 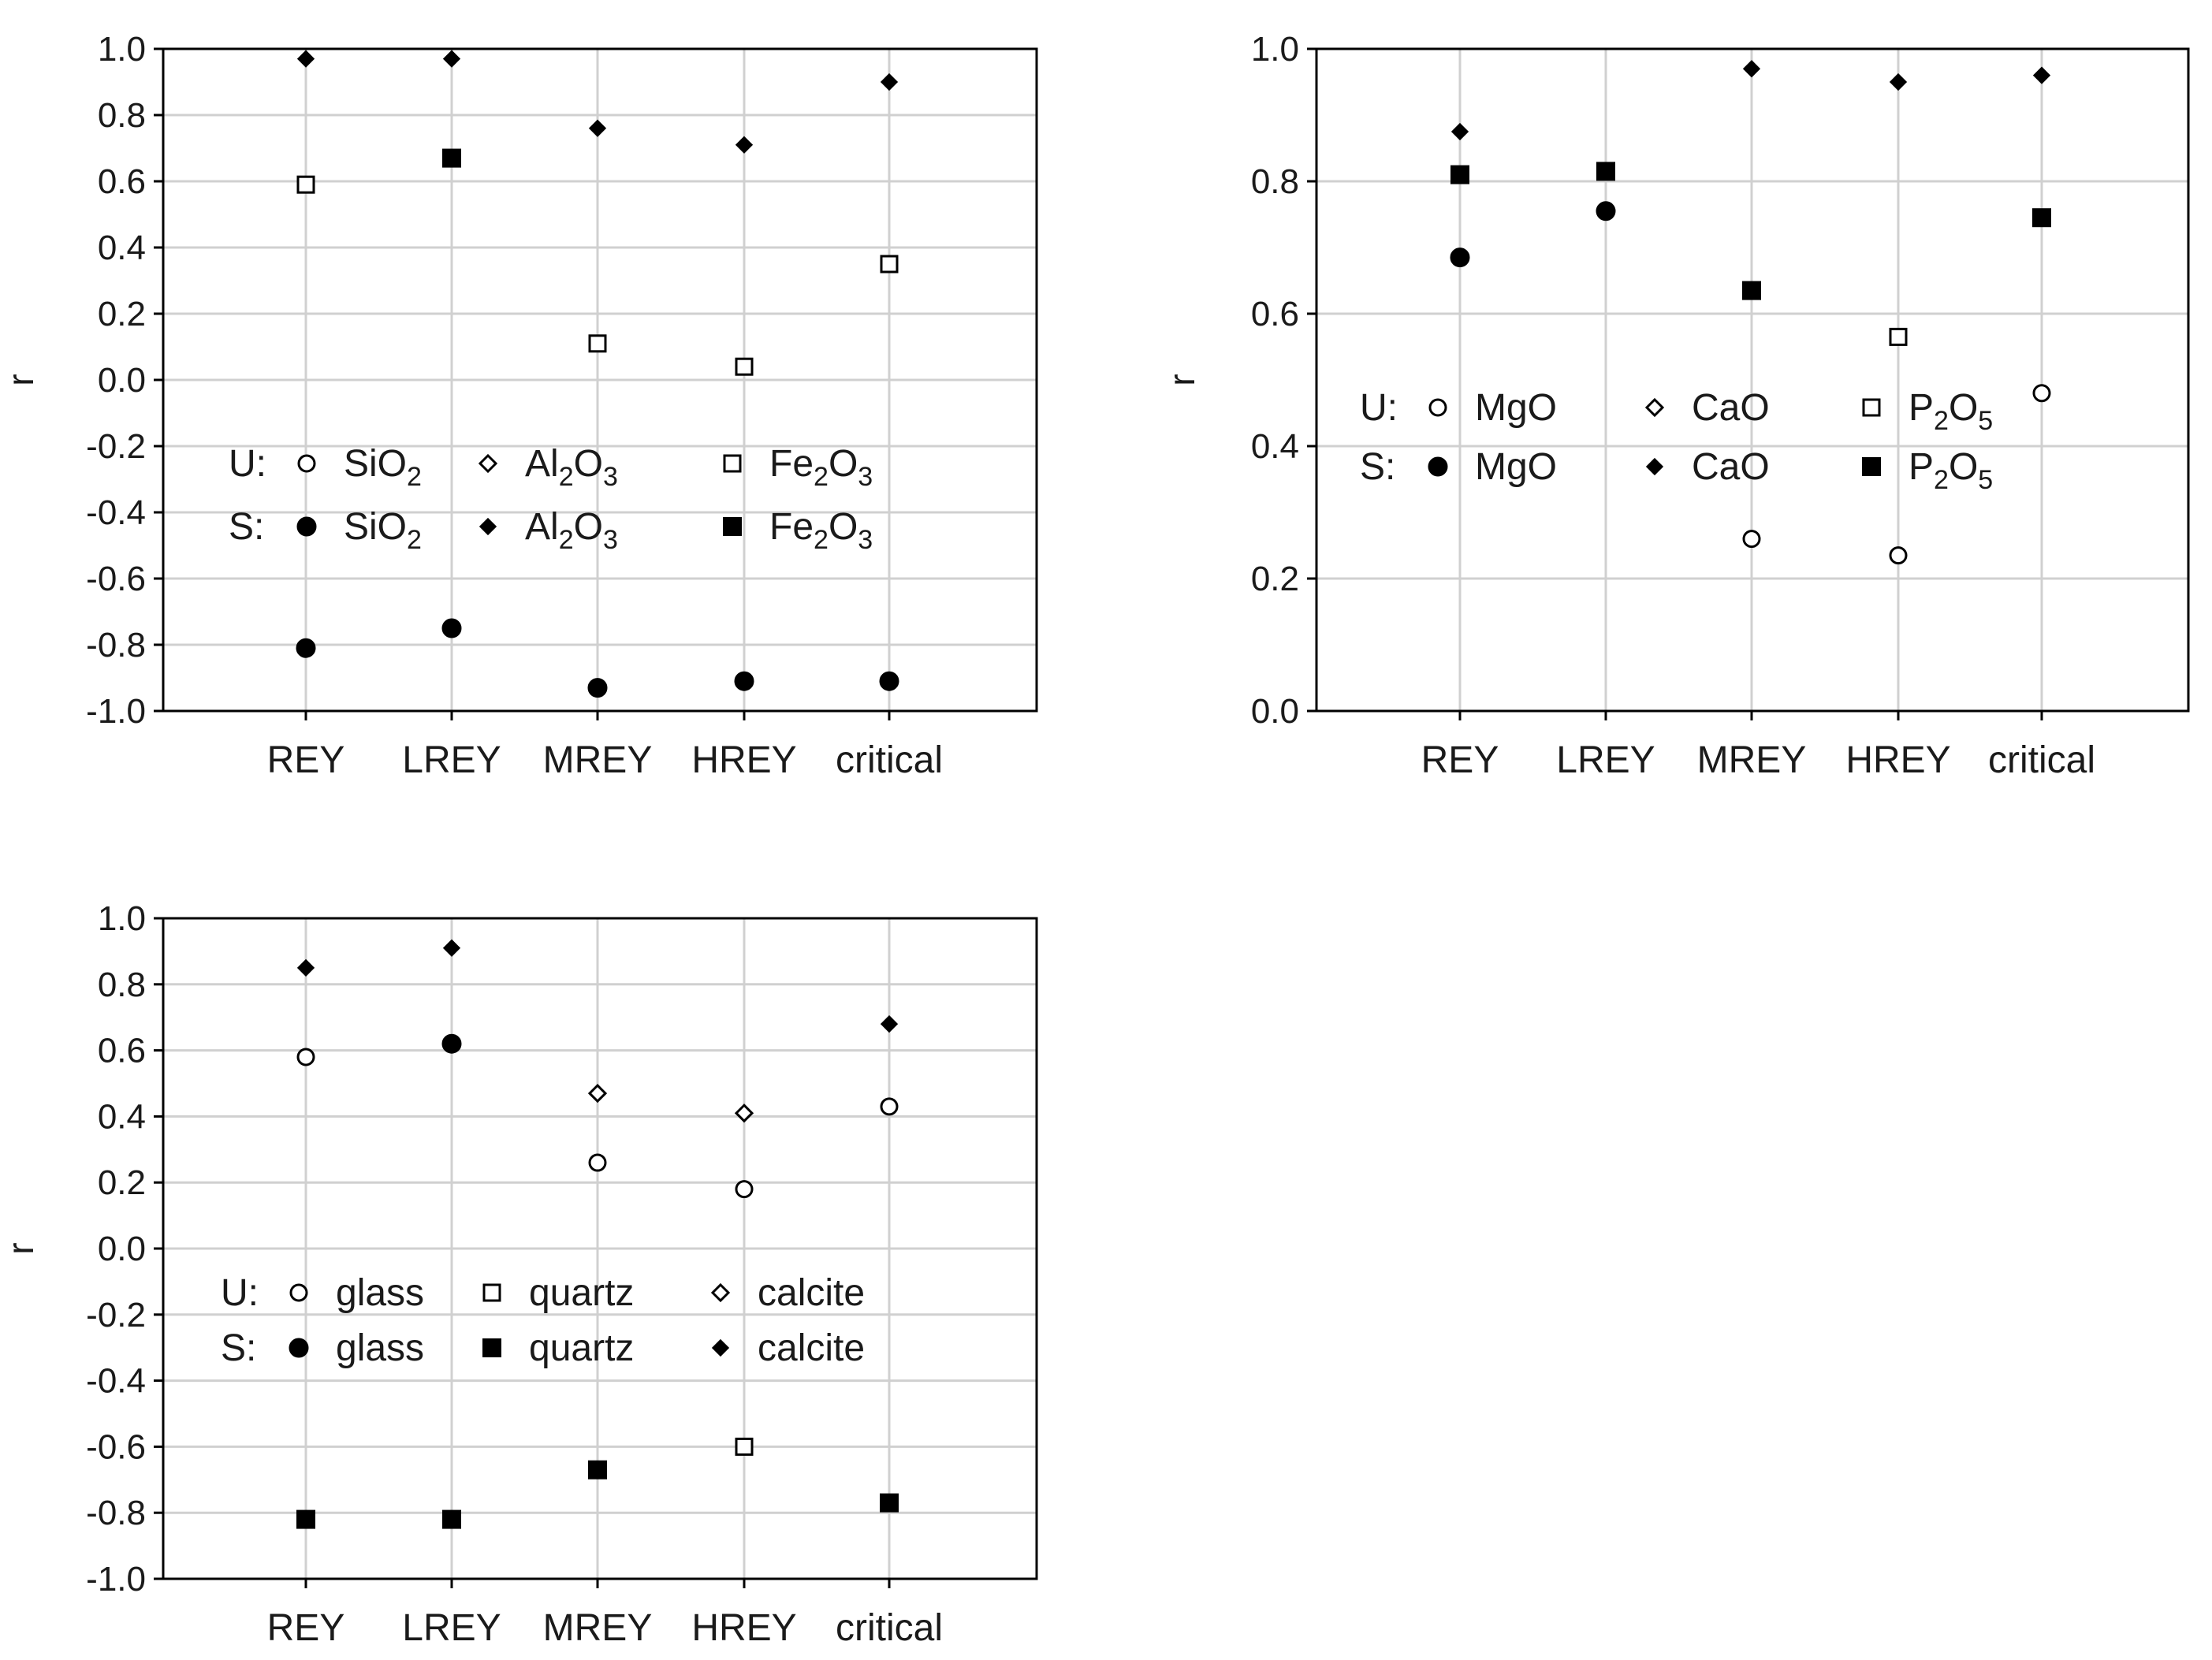 I want to click on y-tick-labels: 1.0 0.8 0.6 0.4 0.2 0.0, so click(x=1284, y=380).